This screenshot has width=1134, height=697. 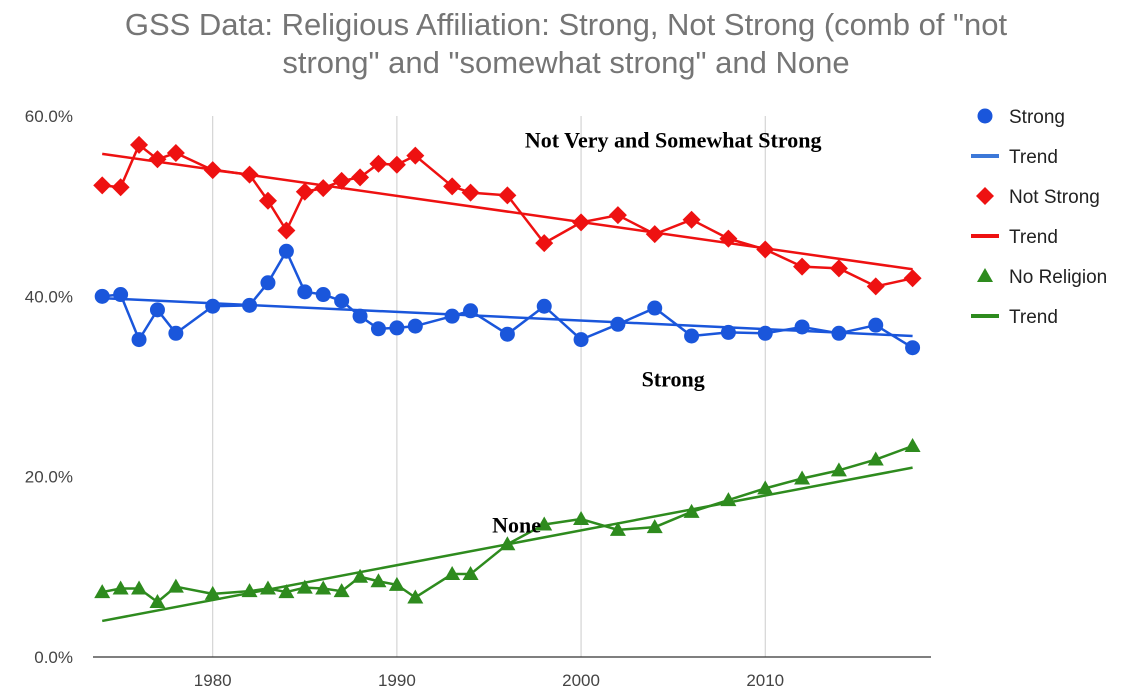 I want to click on data-point-1-2004, so click(x=654, y=234).